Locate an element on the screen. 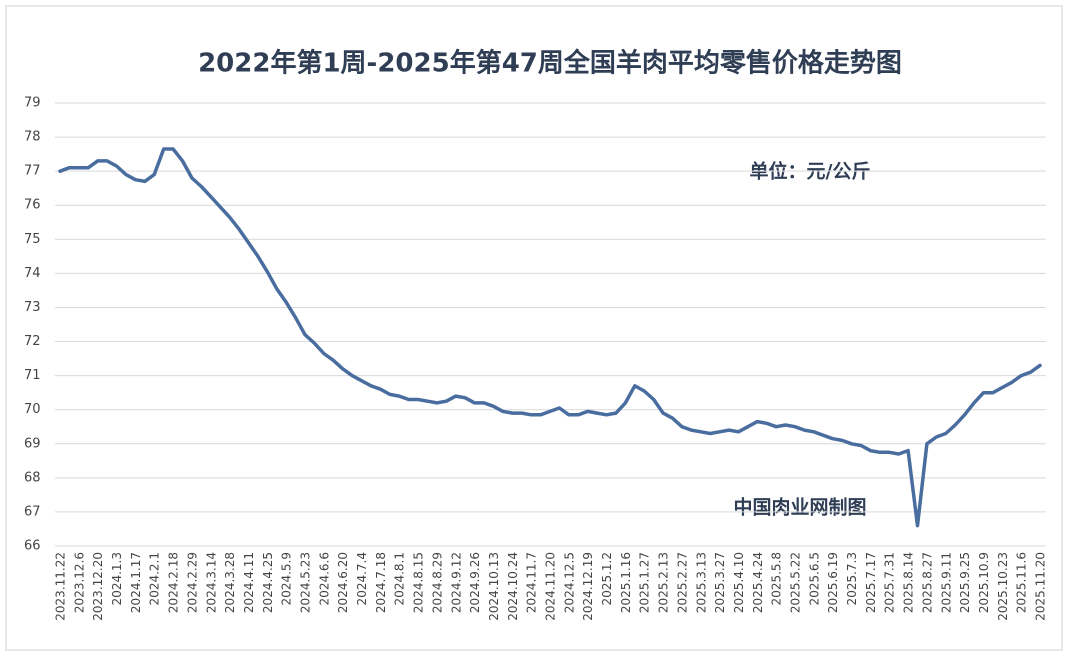  x-tick-label: 2024.2.1 is located at coordinates (155, 578).